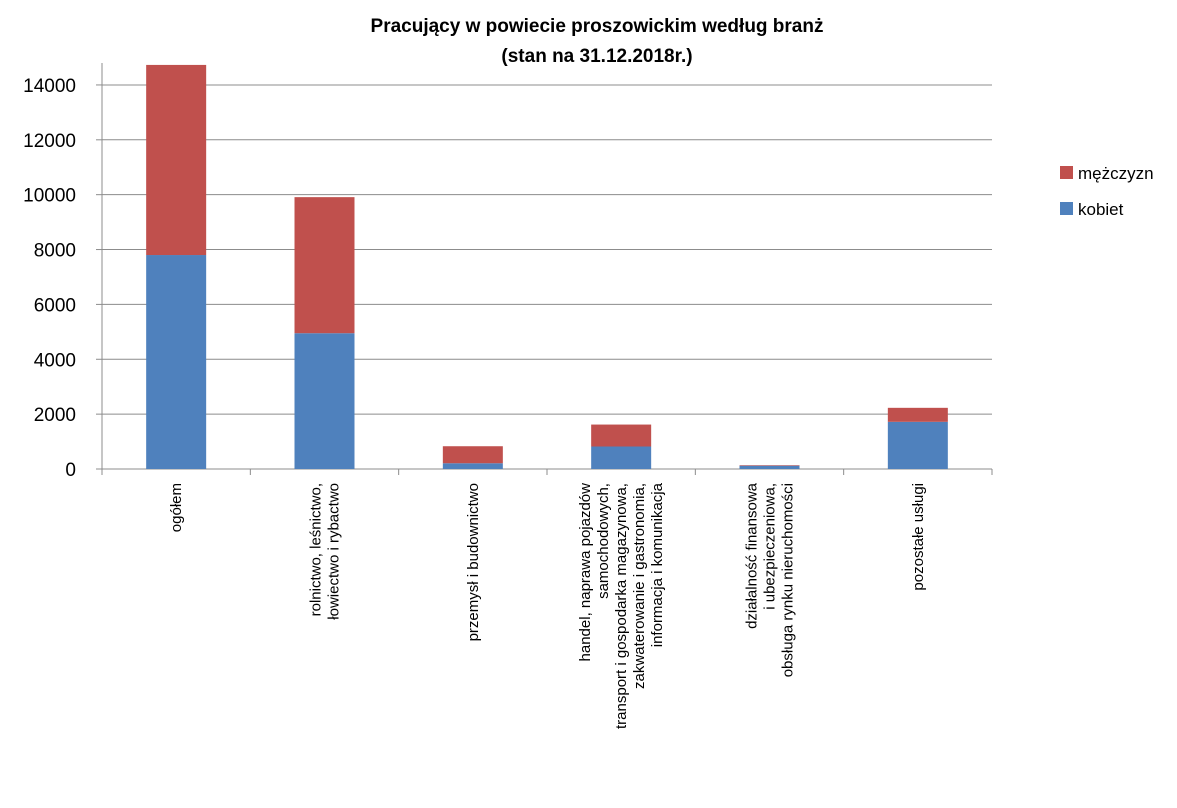  What do you see at coordinates (1066, 172) in the screenshot?
I see `legend-swatch-mężczyzn` at bounding box center [1066, 172].